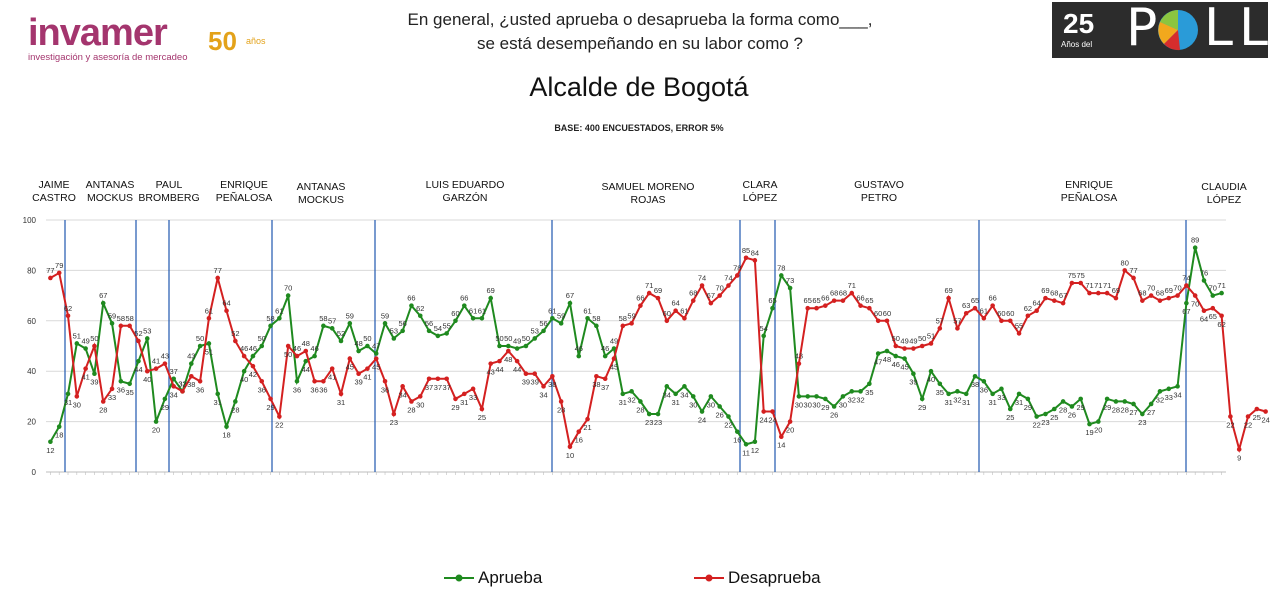 Image resolution: width=1278 pixels, height=605 pixels. Describe the element at coordinates (570, 295) in the screenshot. I see `approve-data-label: 67` at that location.